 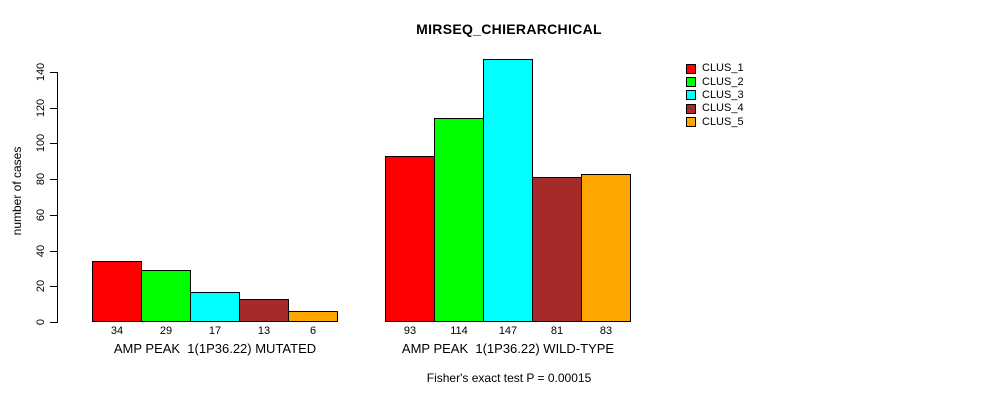 What do you see at coordinates (41, 215) in the screenshot?
I see `y-tick-label: 60` at bounding box center [41, 215].